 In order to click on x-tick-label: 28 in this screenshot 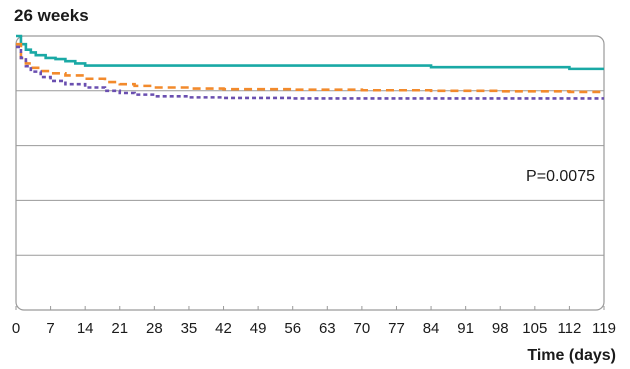, I will do `click(154, 328)`.